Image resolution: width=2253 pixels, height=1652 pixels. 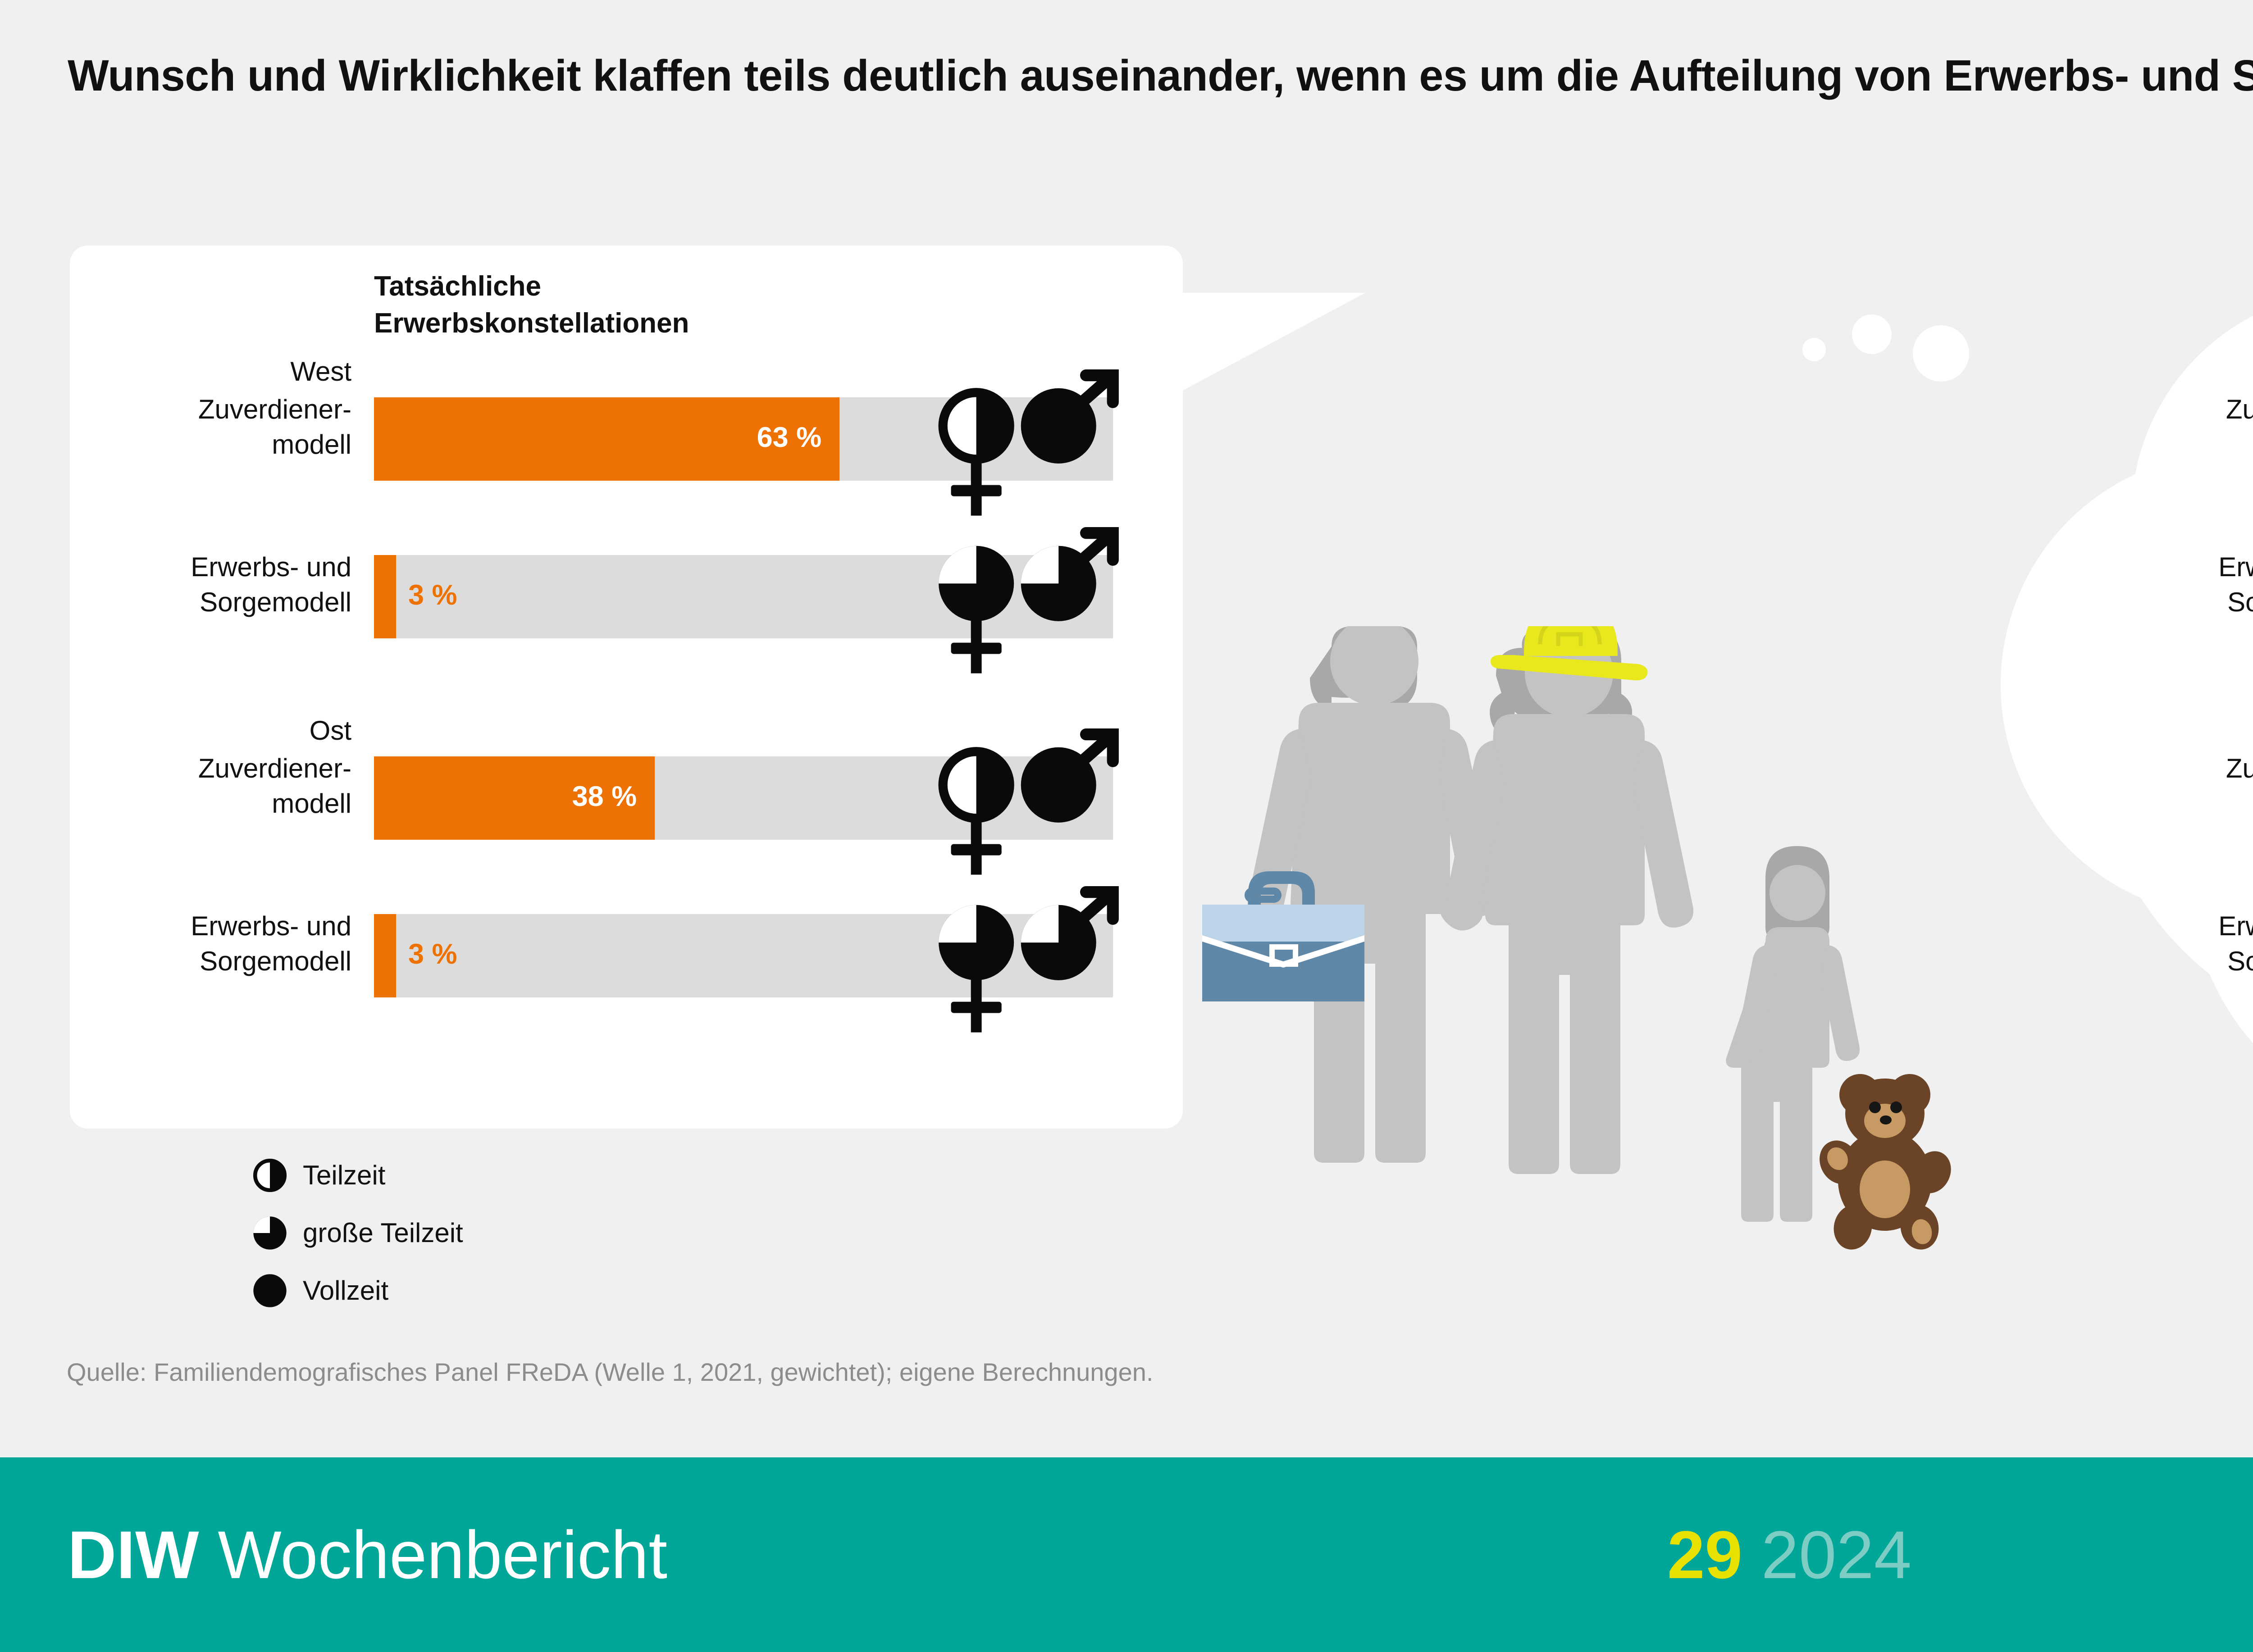 What do you see at coordinates (270, 1233) in the screenshot?
I see `three-quarter-filled-circle-icon` at bounding box center [270, 1233].